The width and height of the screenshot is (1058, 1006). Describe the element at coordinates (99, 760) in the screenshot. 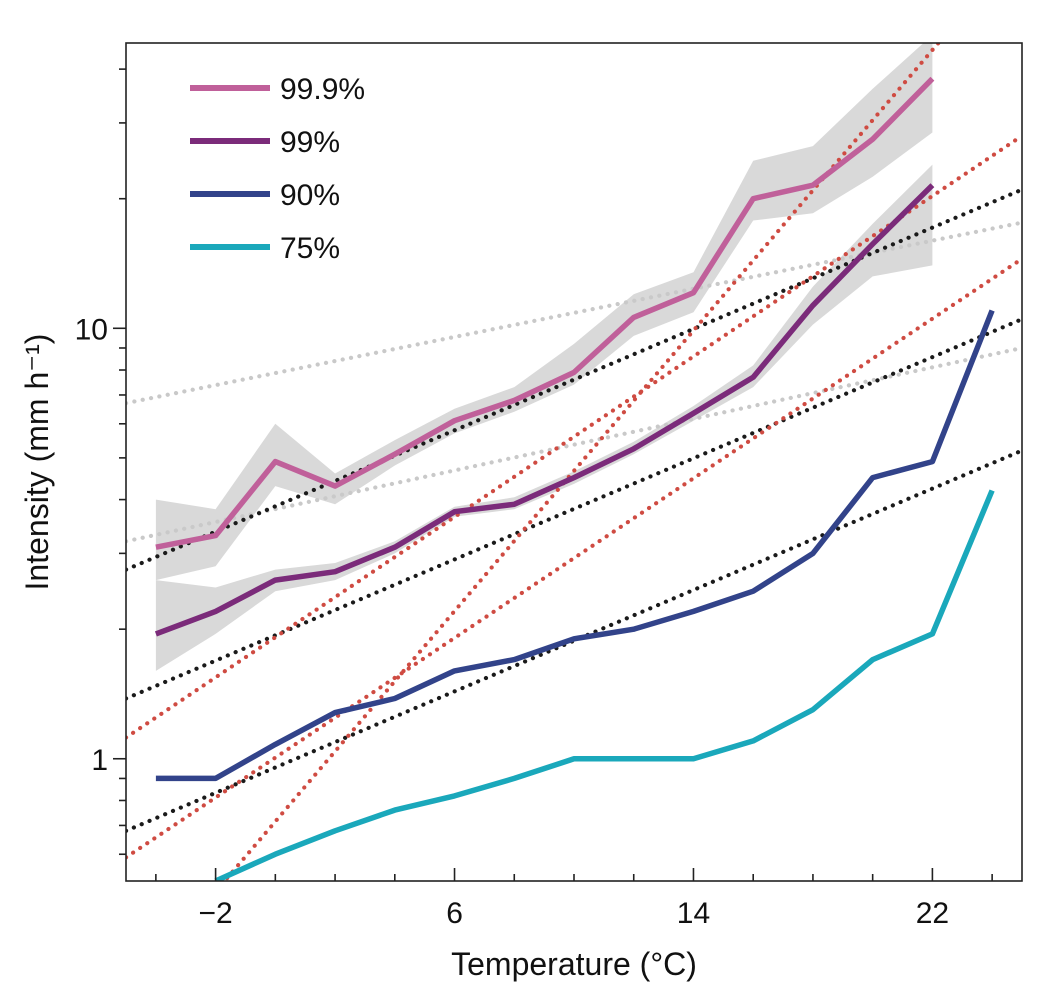

I see `y-tick-label: 1` at that location.